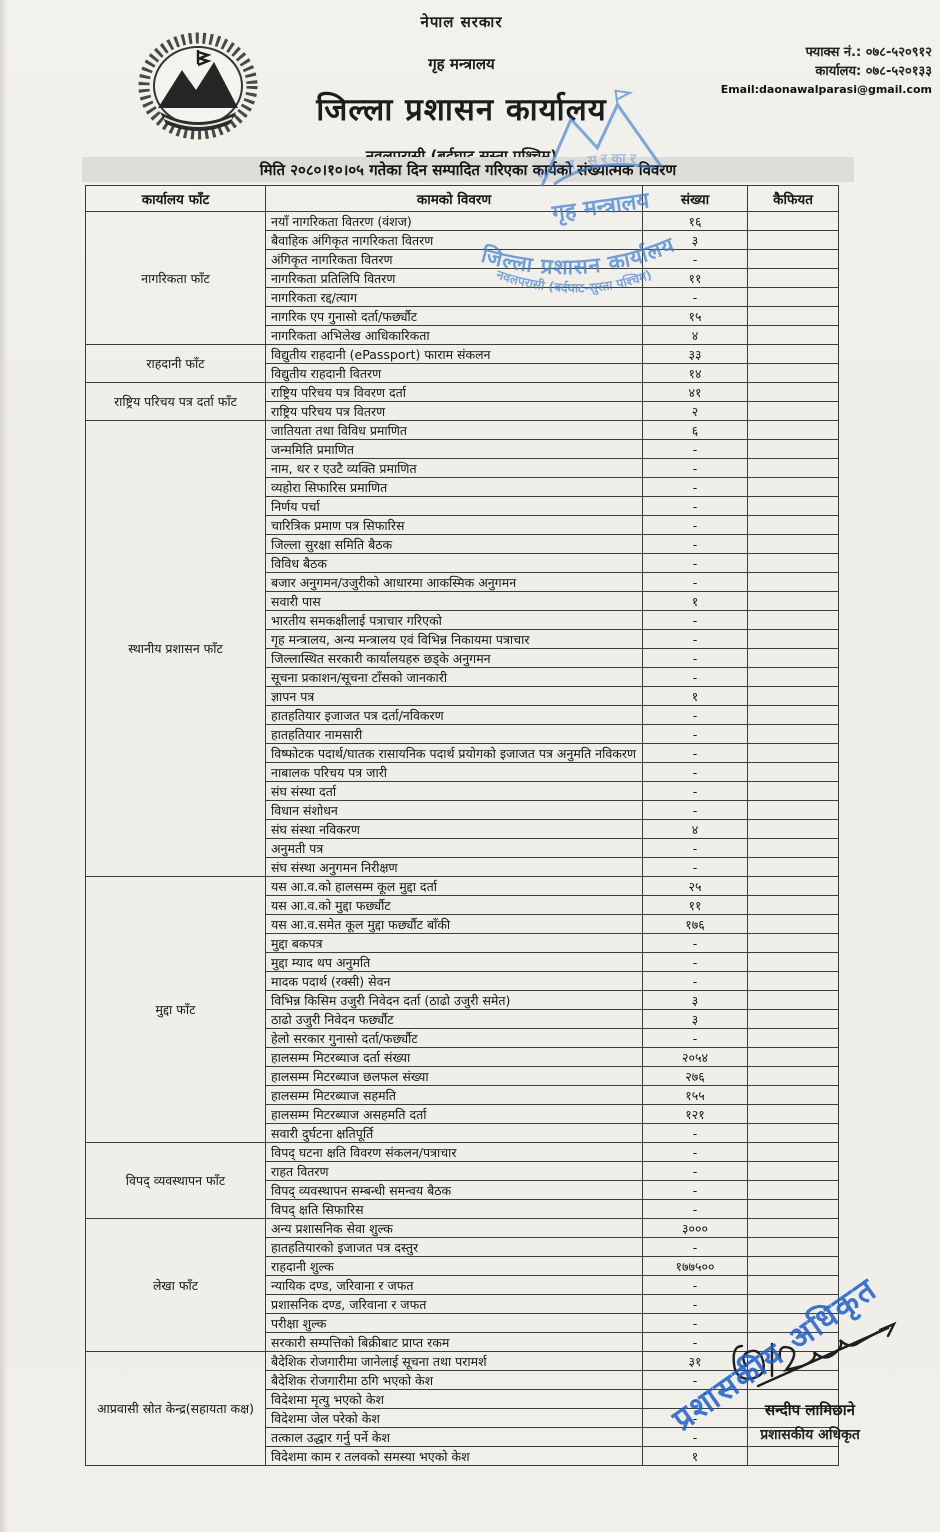 This screenshot has height=1532, width=940. Describe the element at coordinates (454, 848) in the screenshot. I see `work-description-cell: अनुमती पत्र` at that location.